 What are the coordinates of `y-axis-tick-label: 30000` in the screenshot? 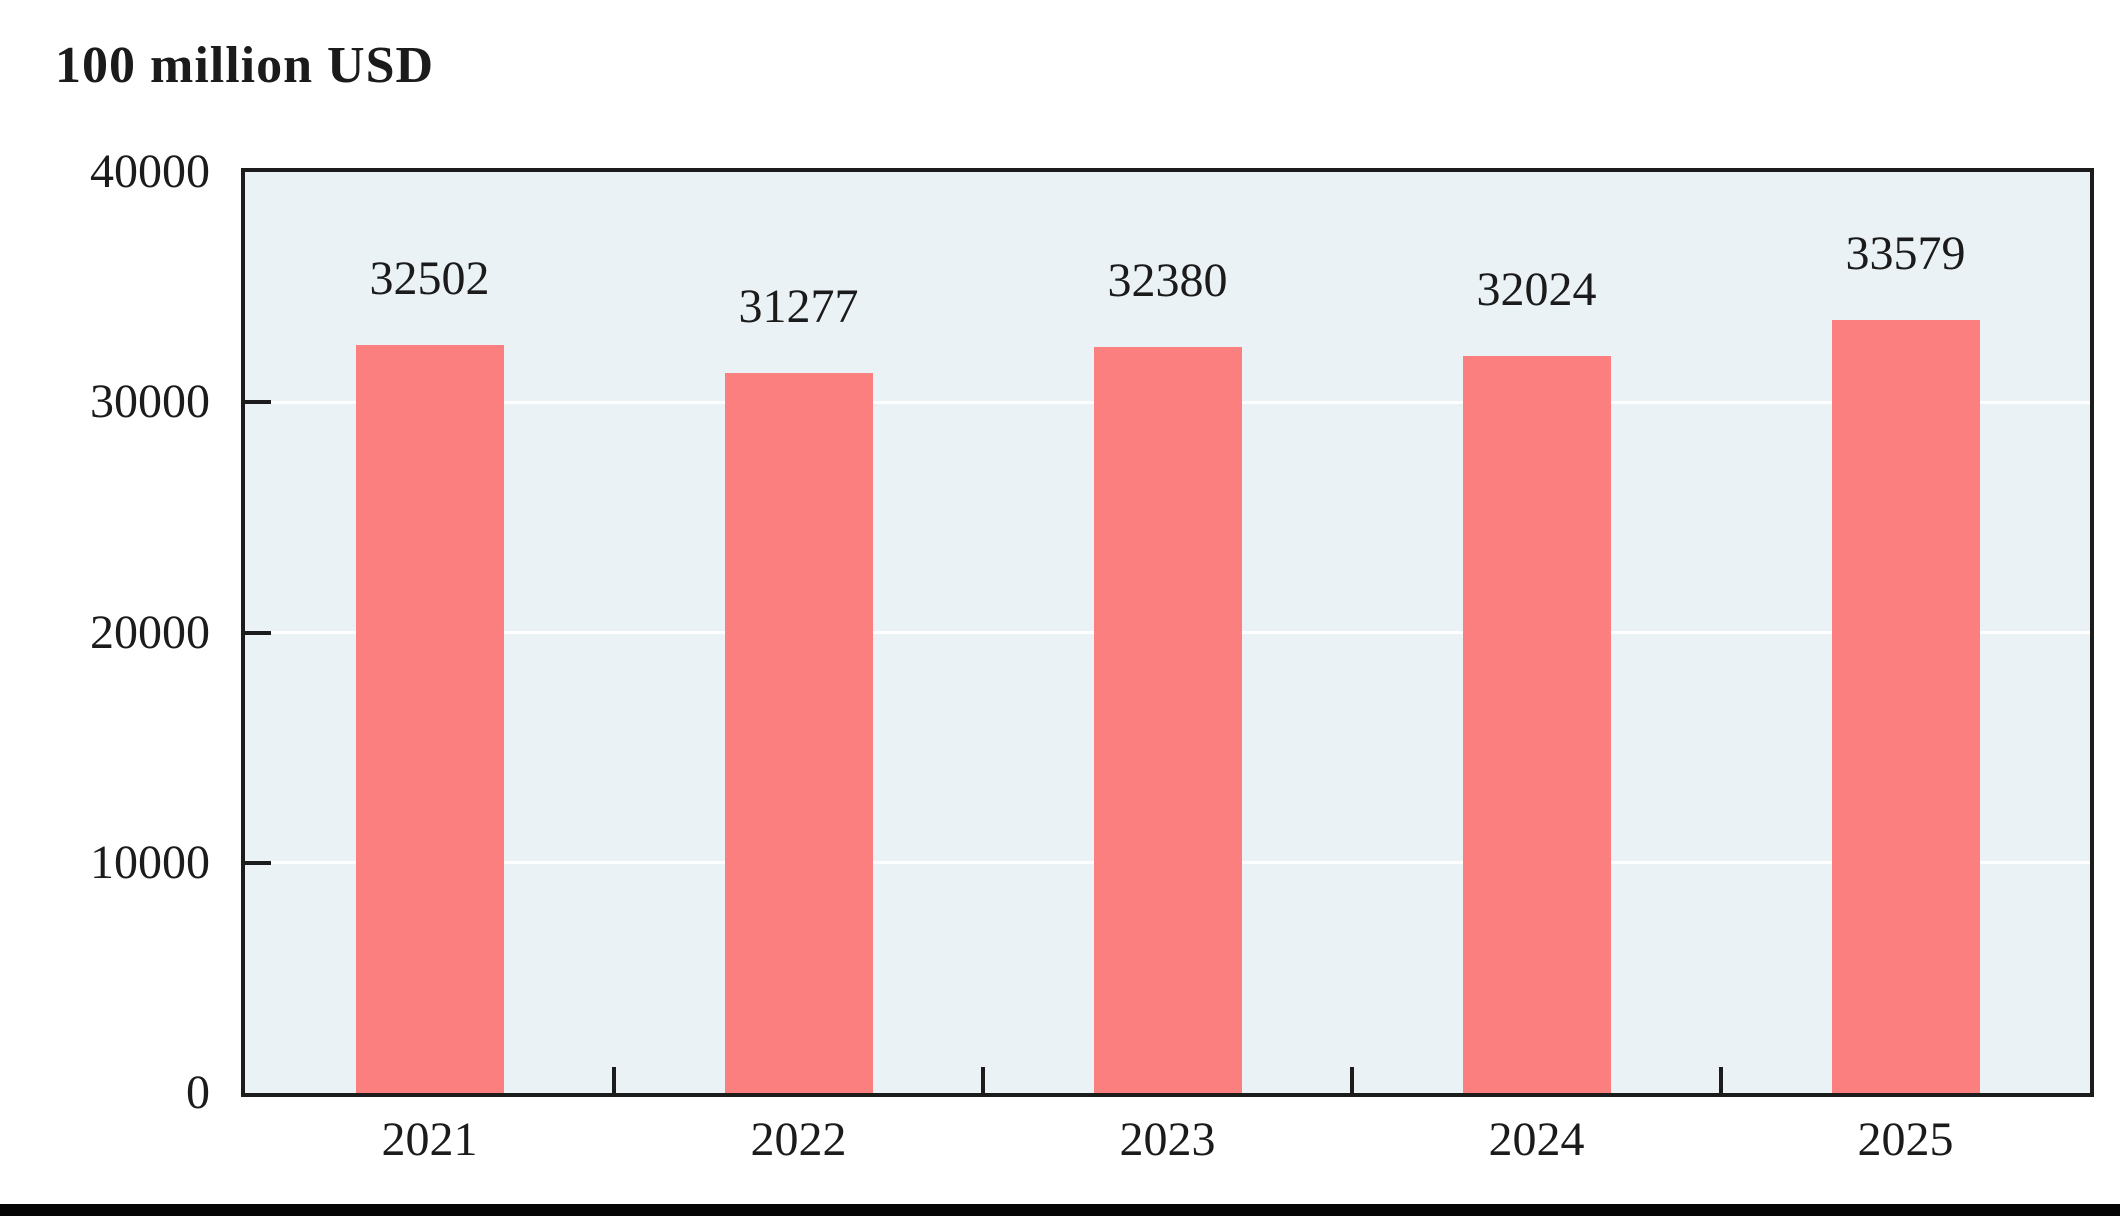 It's located at (150, 402).